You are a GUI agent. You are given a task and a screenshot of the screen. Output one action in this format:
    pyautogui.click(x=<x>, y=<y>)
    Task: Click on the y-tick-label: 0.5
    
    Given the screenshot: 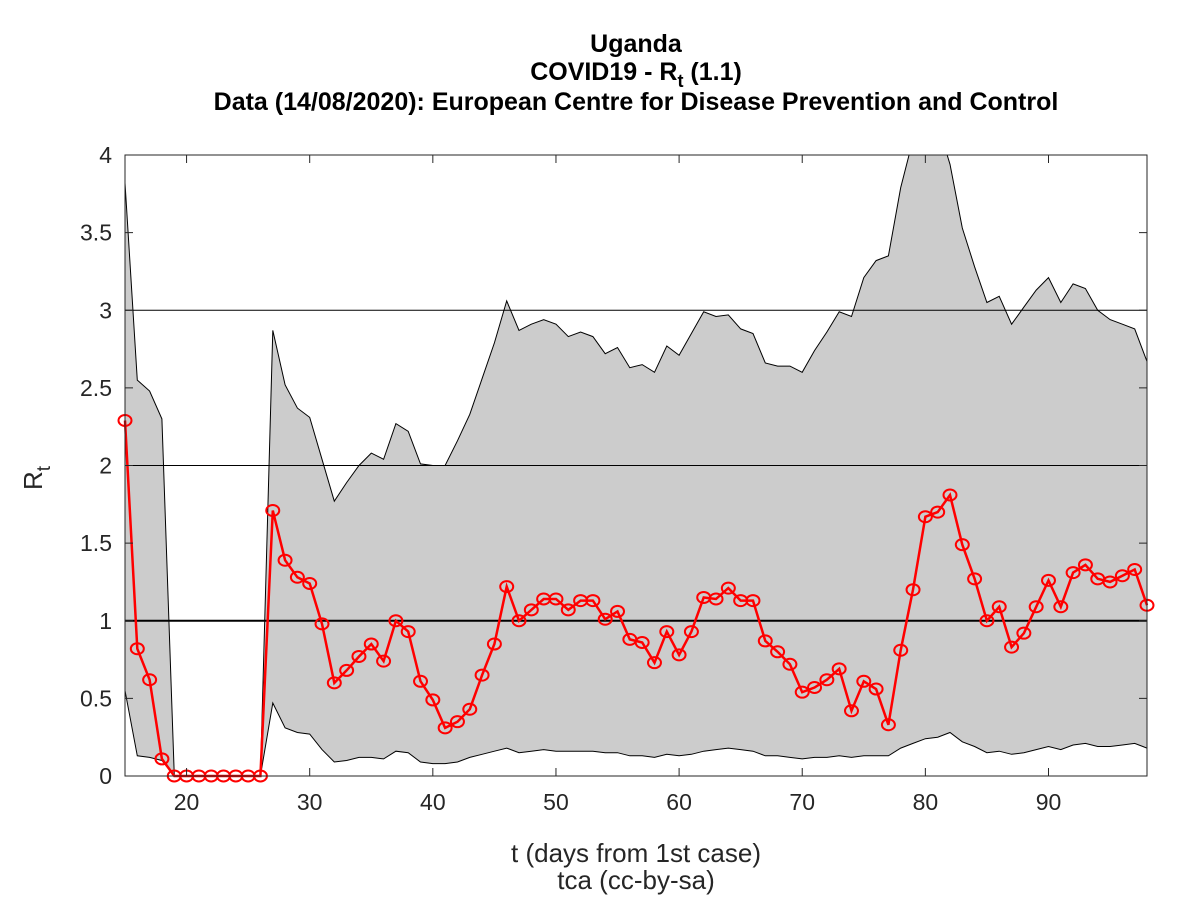 What is the action you would take?
    pyautogui.click(x=96, y=698)
    